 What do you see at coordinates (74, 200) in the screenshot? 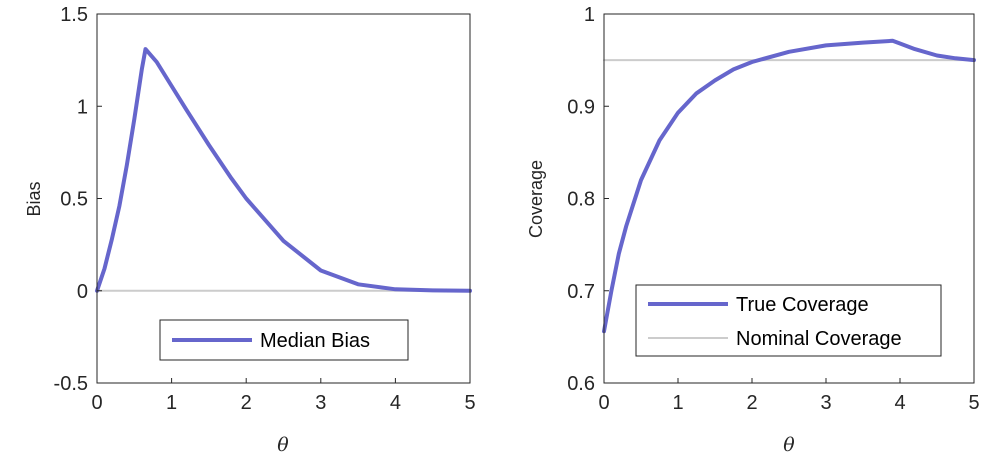
I see `y-tick-label: 0.5` at bounding box center [74, 200].